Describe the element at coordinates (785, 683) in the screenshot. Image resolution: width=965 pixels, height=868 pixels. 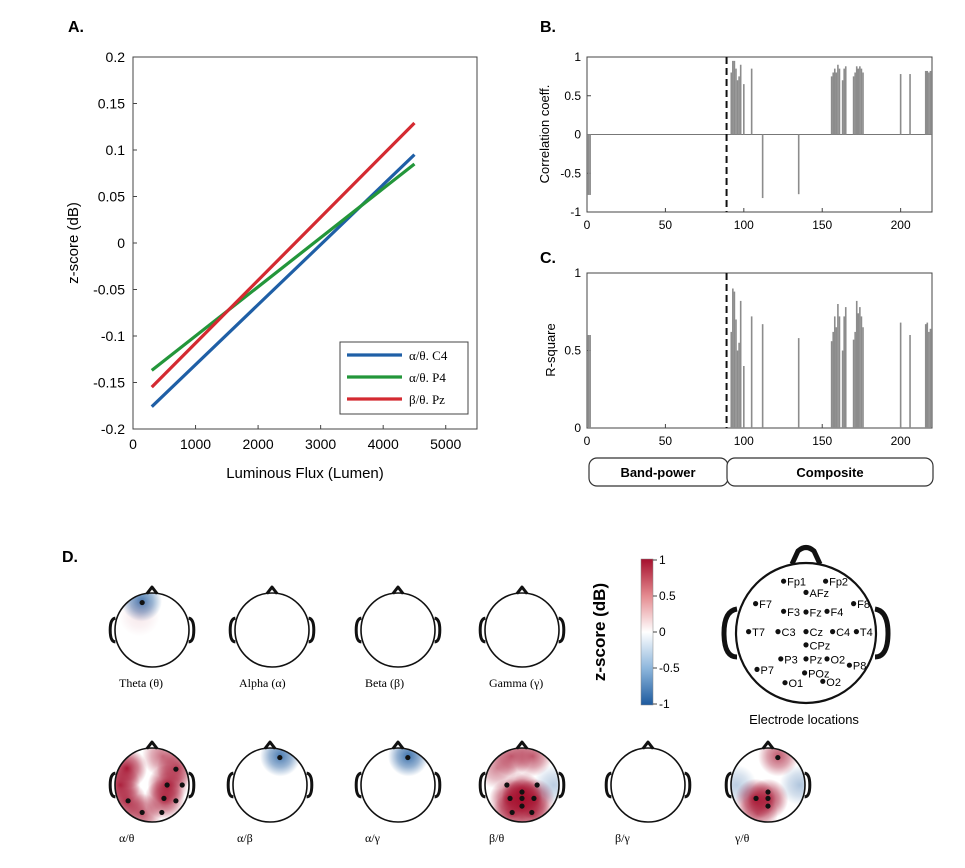
I see `electrode-dot-O1` at that location.